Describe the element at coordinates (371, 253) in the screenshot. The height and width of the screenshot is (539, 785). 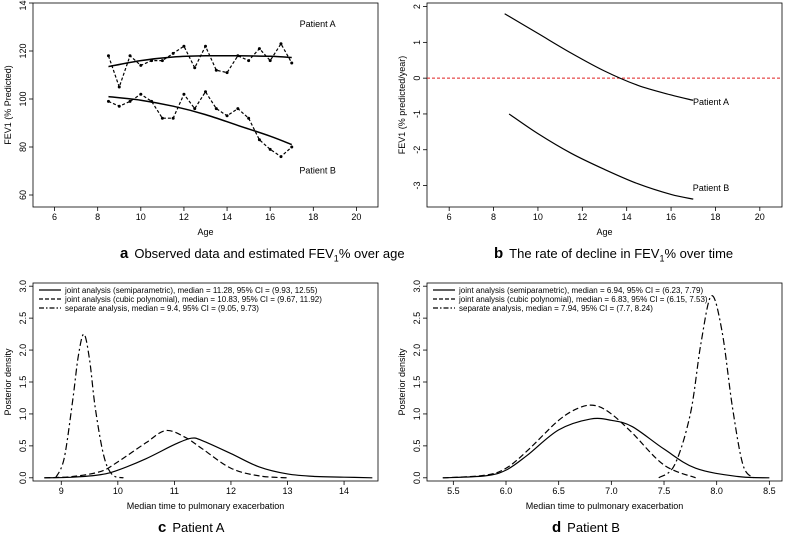
I see `caption-text-a-post: % over age` at that location.